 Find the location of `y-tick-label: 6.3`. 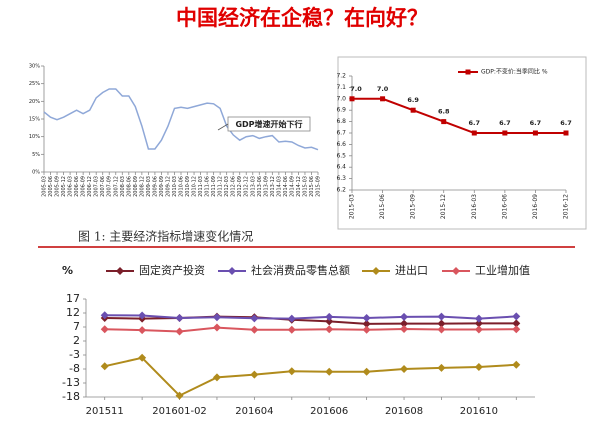

y-tick-label: 6.3 is located at coordinates (341, 178).